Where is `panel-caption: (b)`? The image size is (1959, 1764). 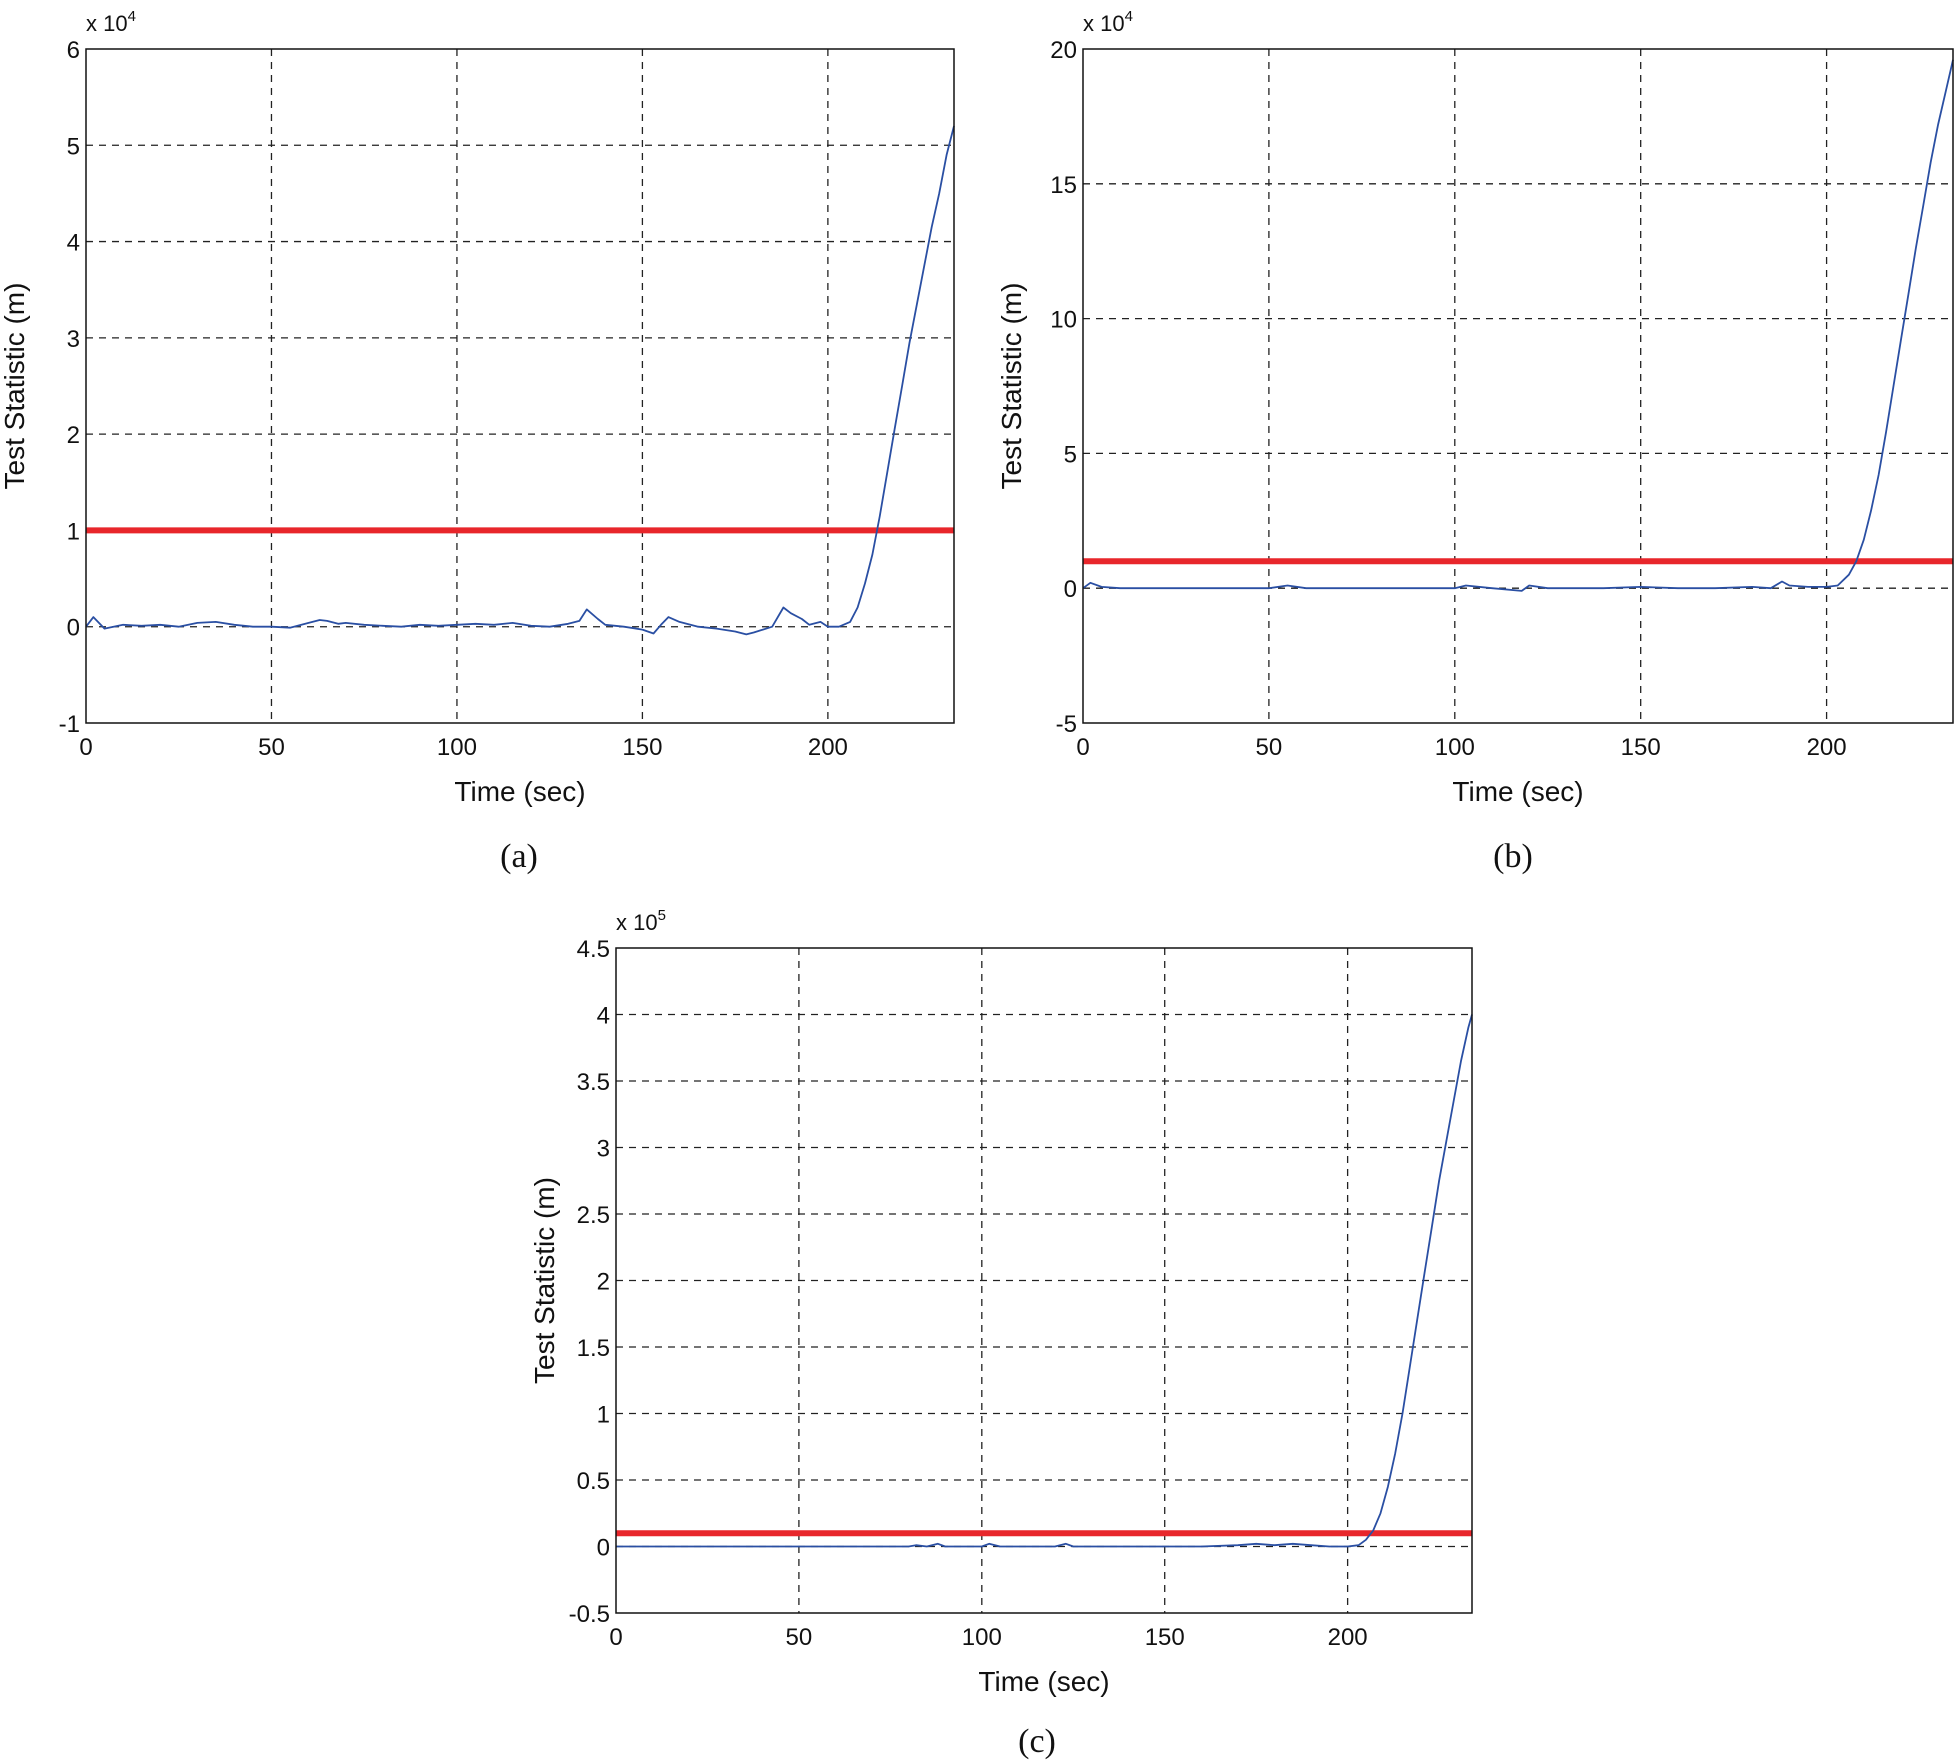 panel-caption: (b) is located at coordinates (1513, 856).